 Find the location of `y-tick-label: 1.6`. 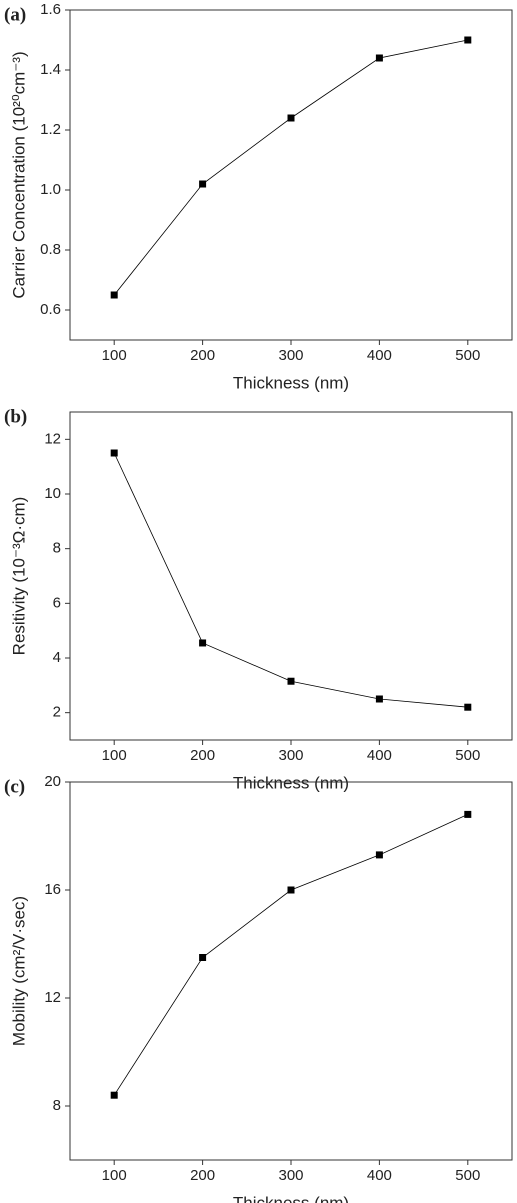

y-tick-label: 1.6 is located at coordinates (50, 9).